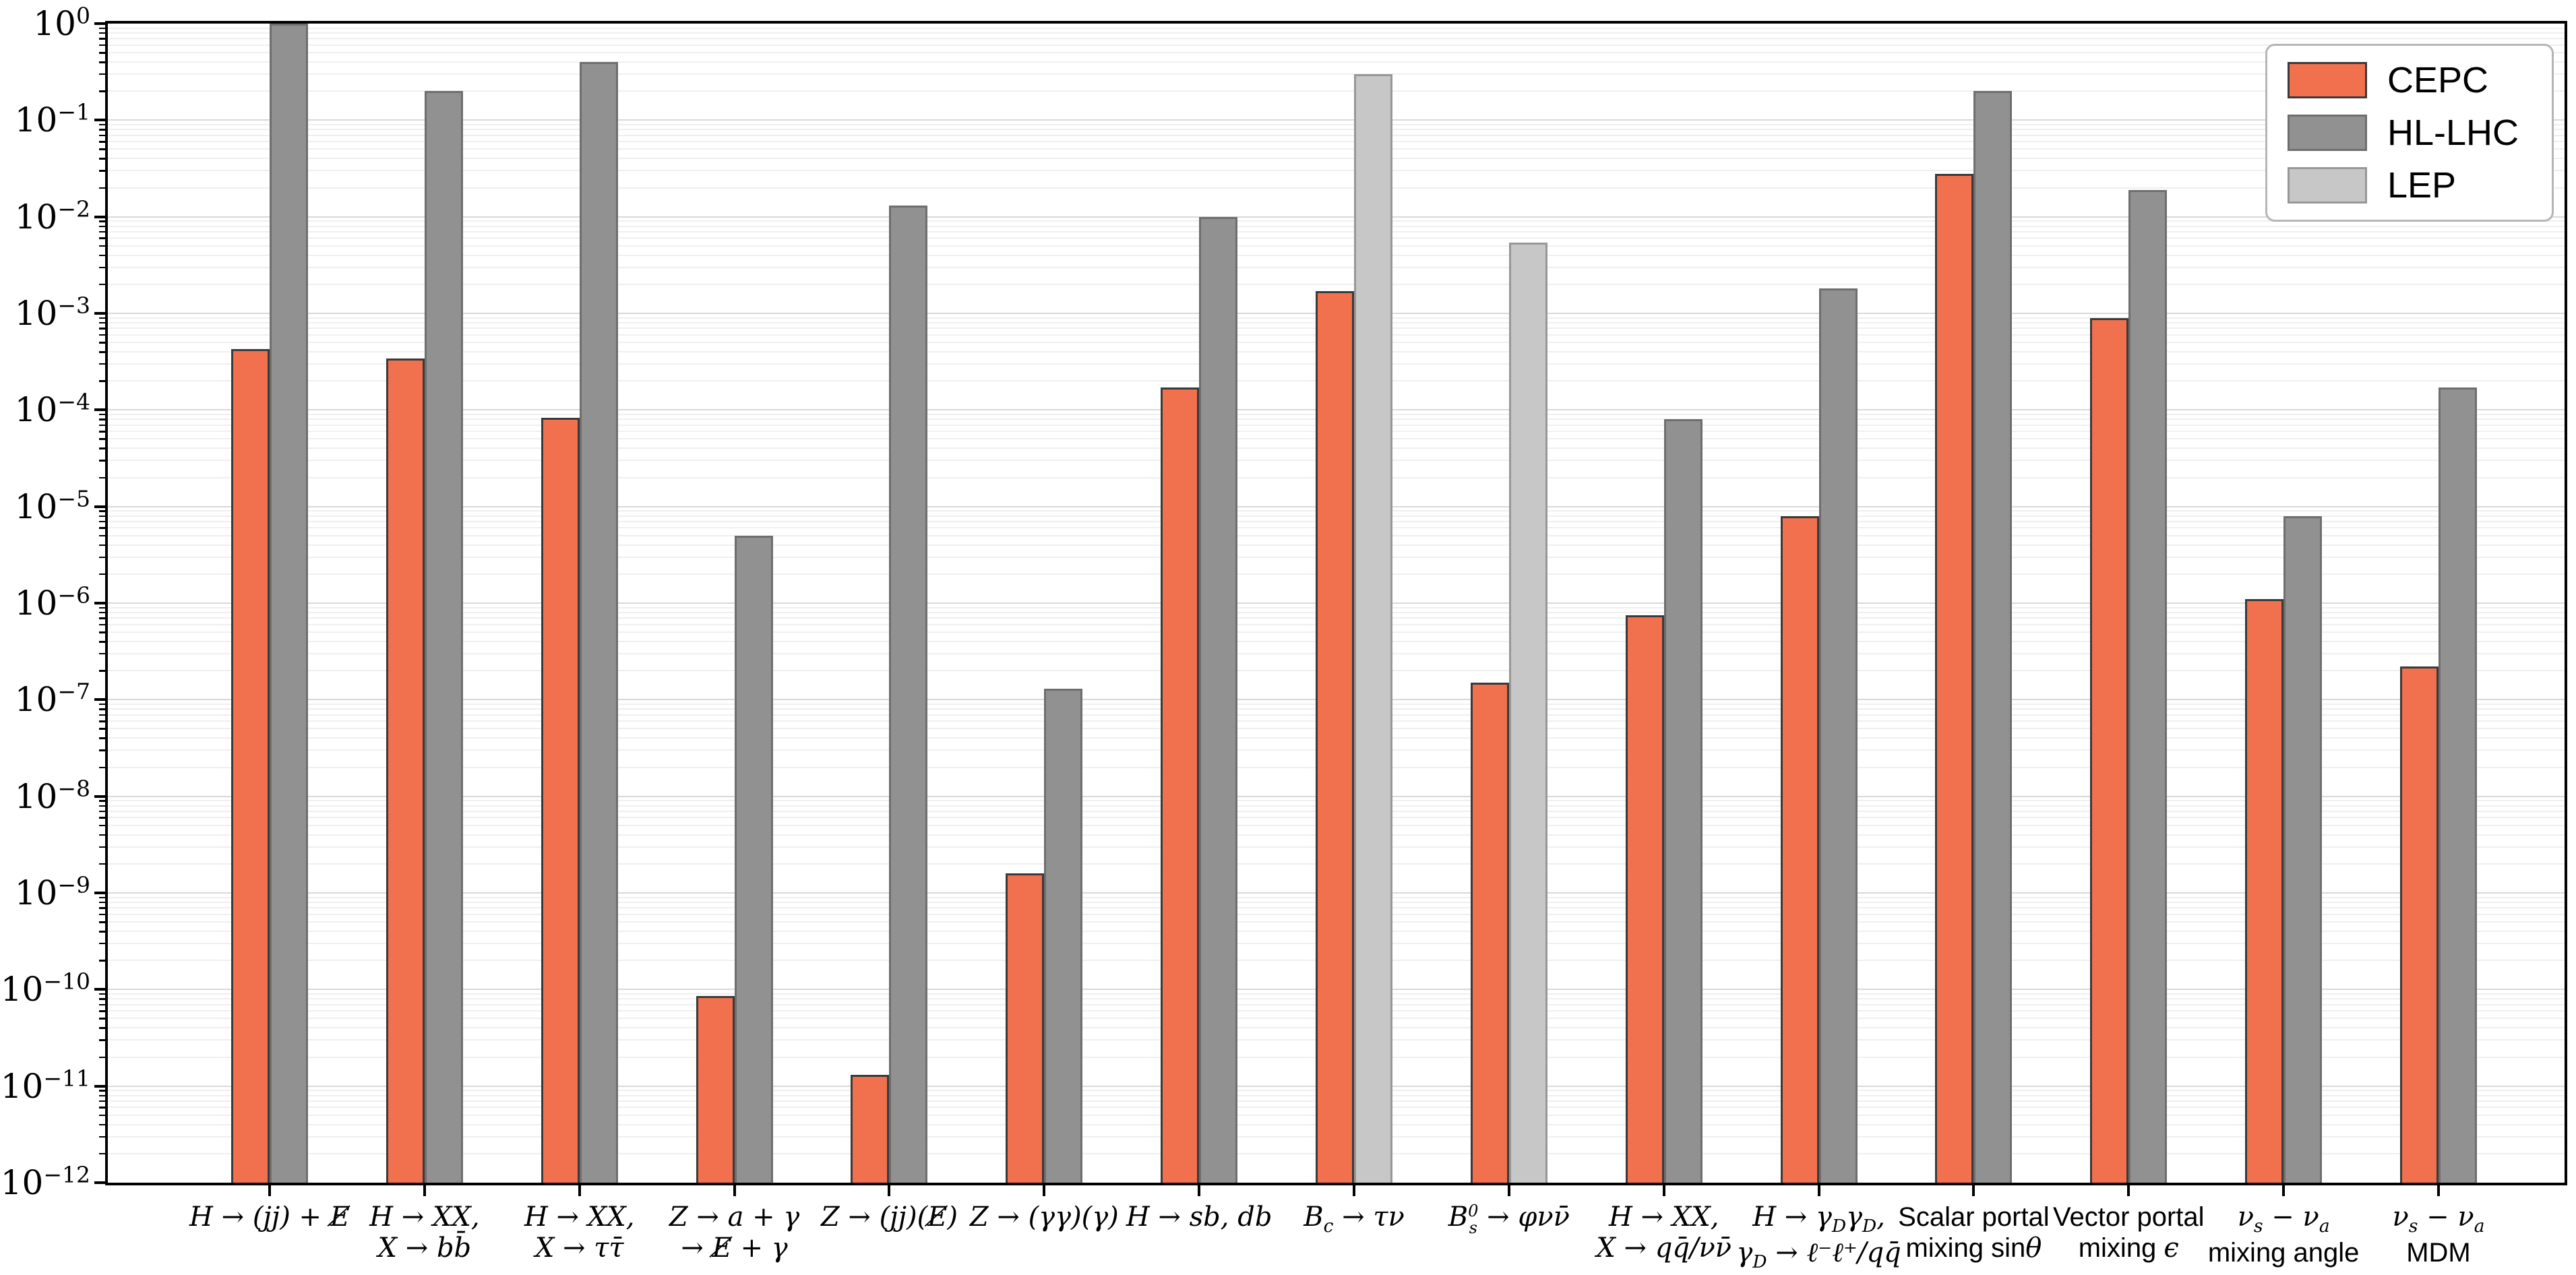  I want to click on y-tick-label-10e-12: 10⁻¹², so click(45, 1181).